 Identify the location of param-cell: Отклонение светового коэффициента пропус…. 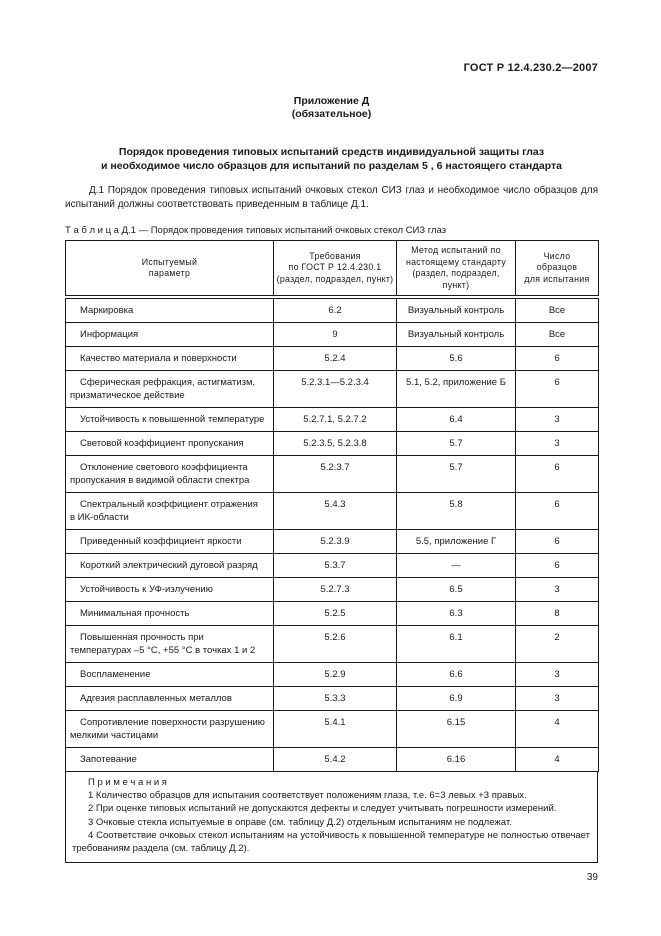
(169, 474).